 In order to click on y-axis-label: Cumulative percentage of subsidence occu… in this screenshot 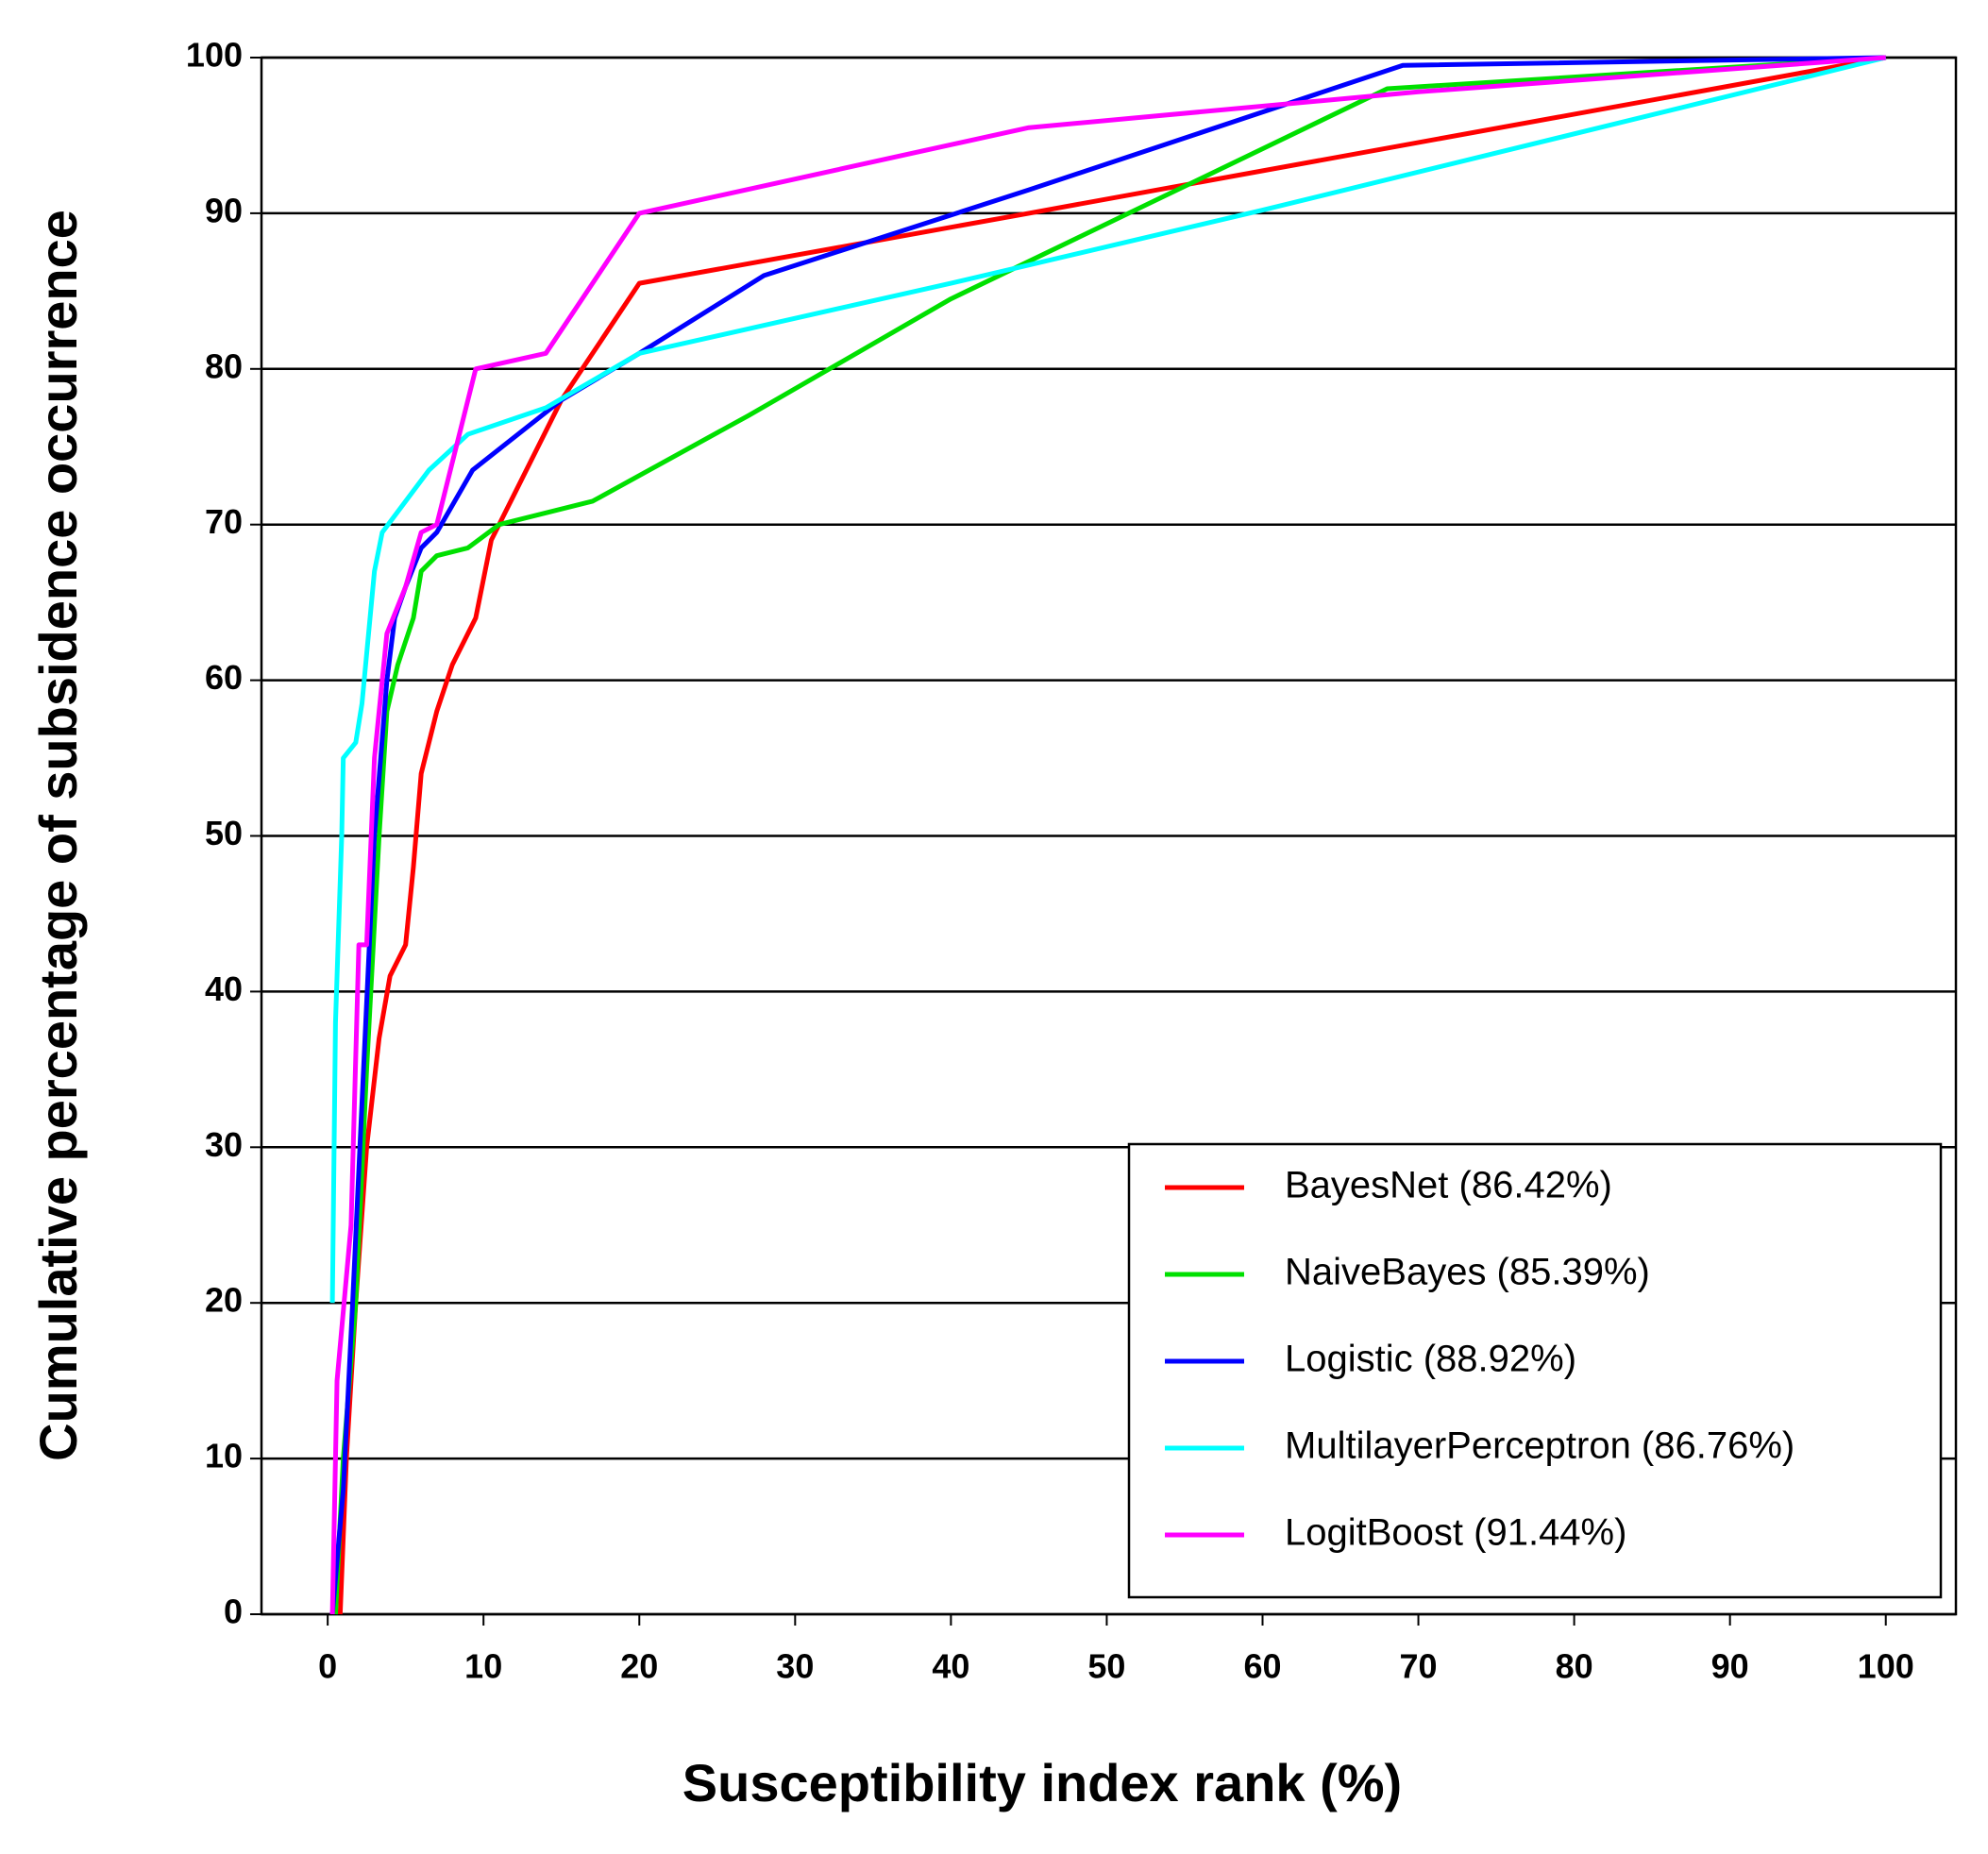, I will do `click(58, 836)`.